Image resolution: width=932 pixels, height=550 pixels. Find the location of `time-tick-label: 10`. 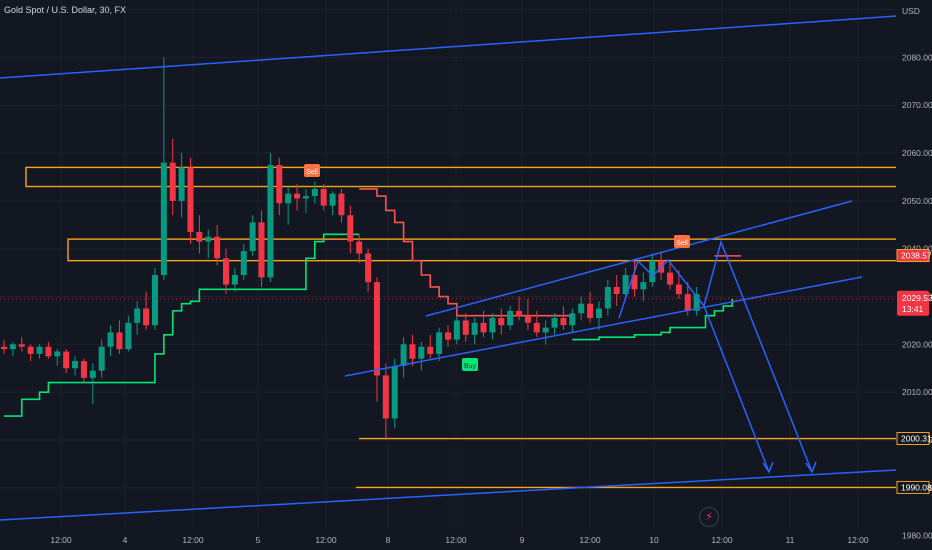

time-tick-label: 10 is located at coordinates (654, 540).